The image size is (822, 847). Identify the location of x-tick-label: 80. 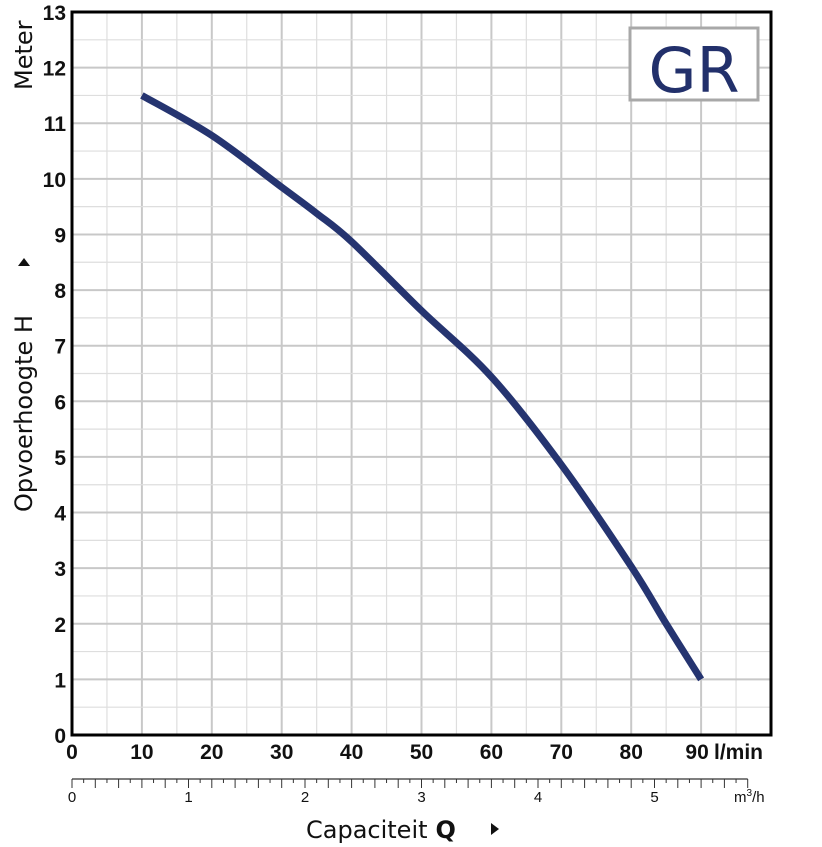
(631, 752).